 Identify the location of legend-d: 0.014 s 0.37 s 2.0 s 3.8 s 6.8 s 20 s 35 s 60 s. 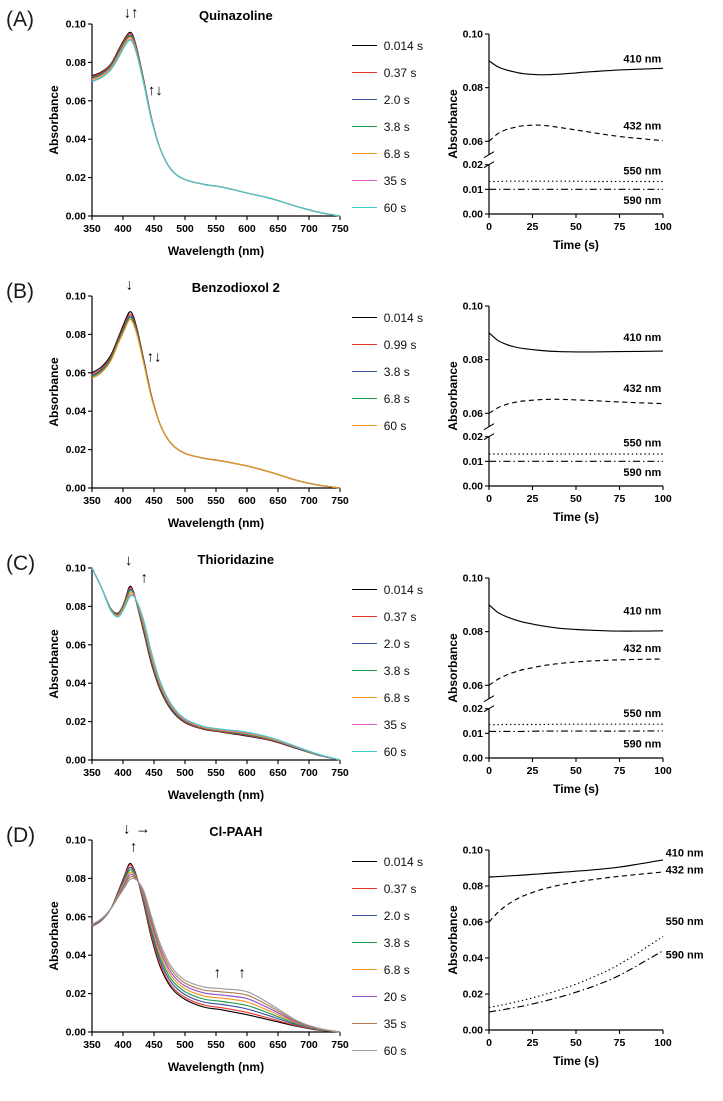
(391, 943).